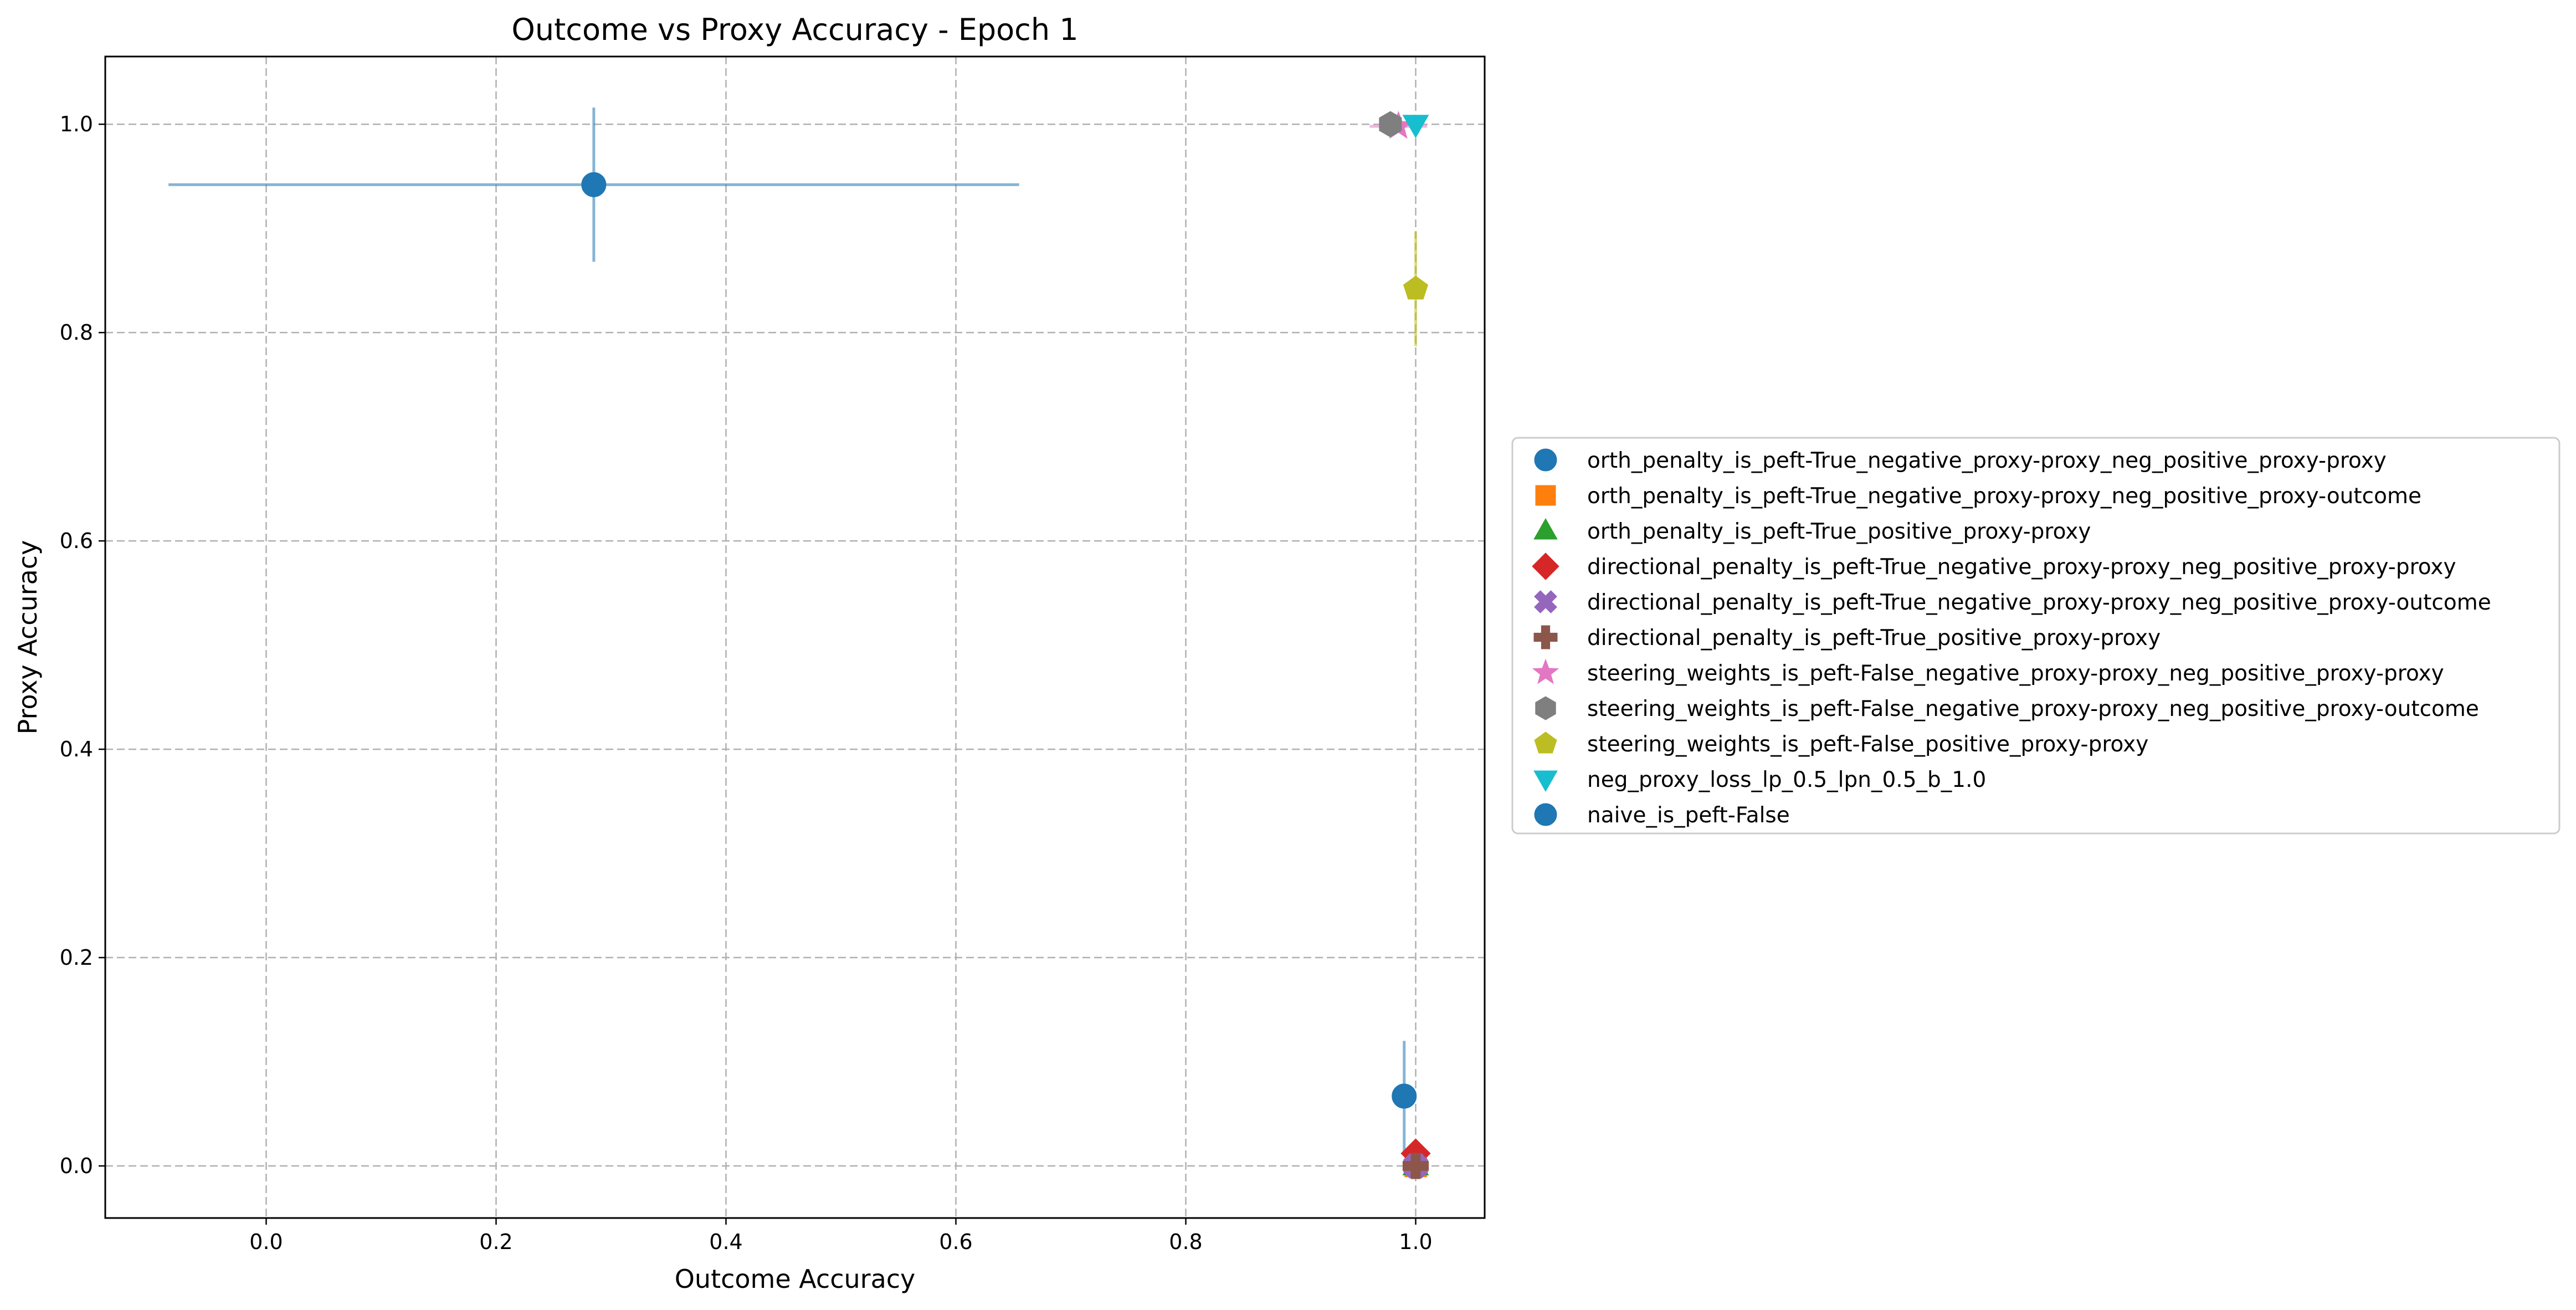 This screenshot has height=1310, width=2576. I want to click on y-axis-label: Proxy Accuracy, so click(28, 637).